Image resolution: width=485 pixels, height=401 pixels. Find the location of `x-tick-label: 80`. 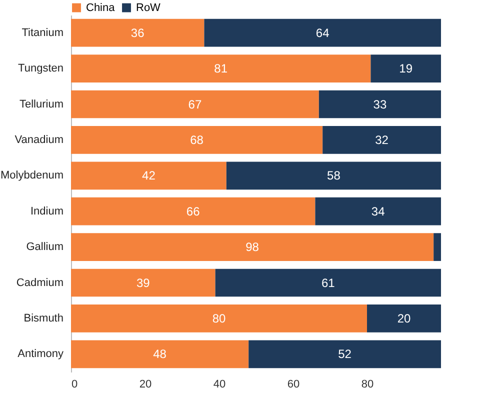

x-tick-label: 80 is located at coordinates (367, 384).